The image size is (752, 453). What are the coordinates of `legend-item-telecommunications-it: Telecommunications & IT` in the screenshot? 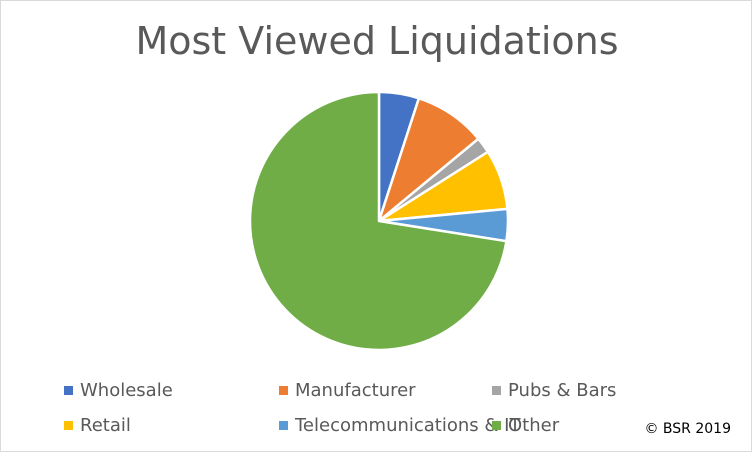 It's located at (399, 425).